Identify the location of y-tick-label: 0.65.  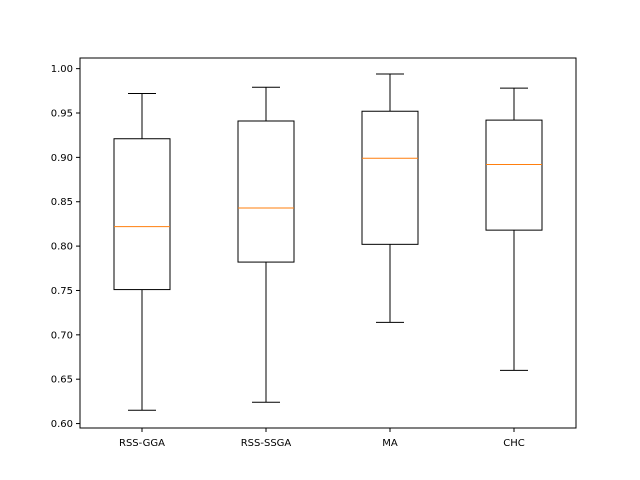
(62, 380).